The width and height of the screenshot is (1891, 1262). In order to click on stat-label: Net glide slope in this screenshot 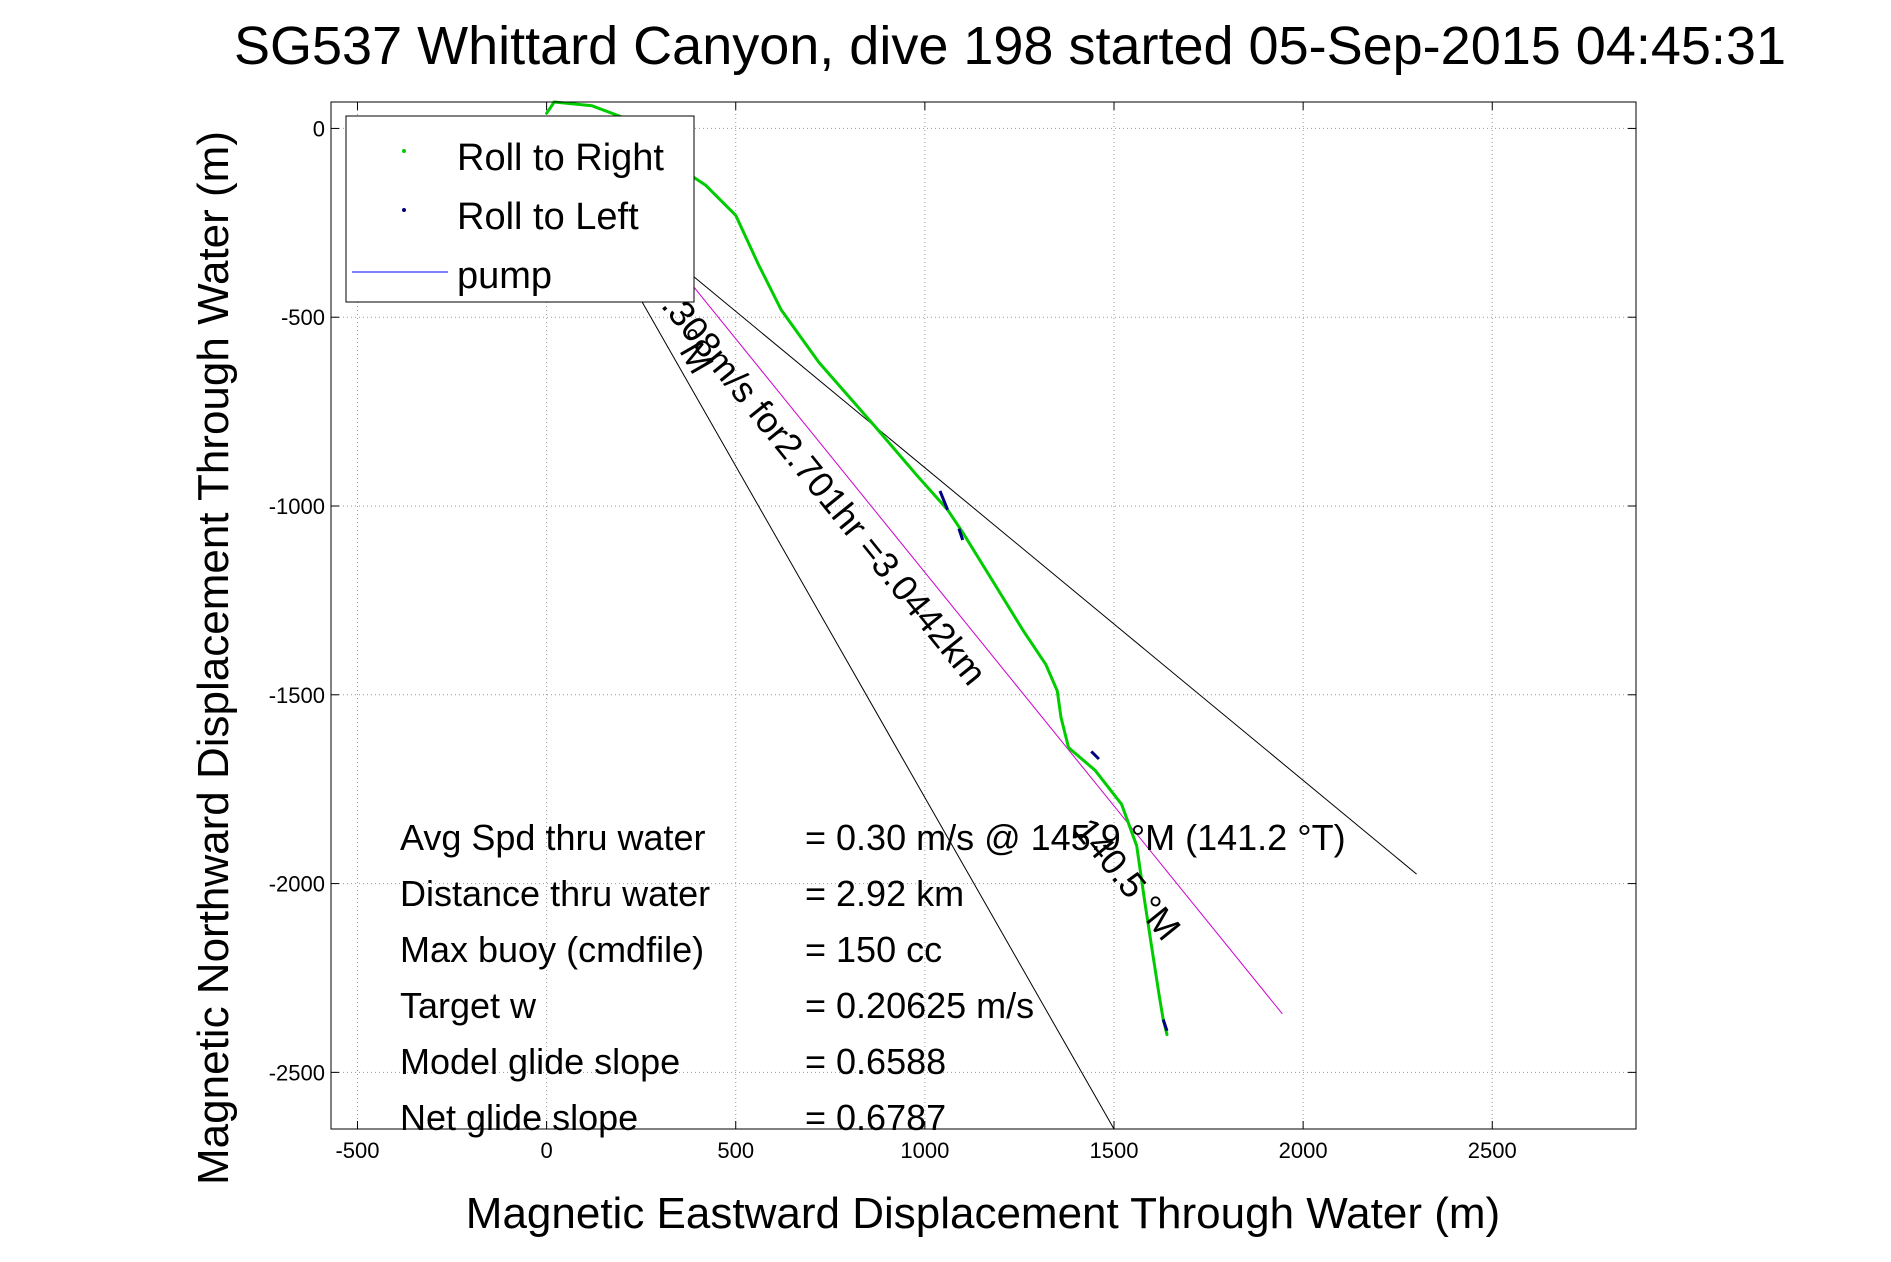, I will do `click(519, 1117)`.